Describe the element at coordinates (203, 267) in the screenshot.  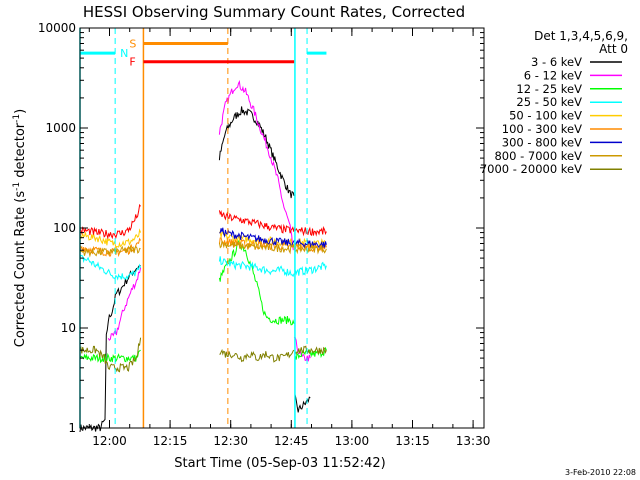
I see `series-25-50-kev` at that location.